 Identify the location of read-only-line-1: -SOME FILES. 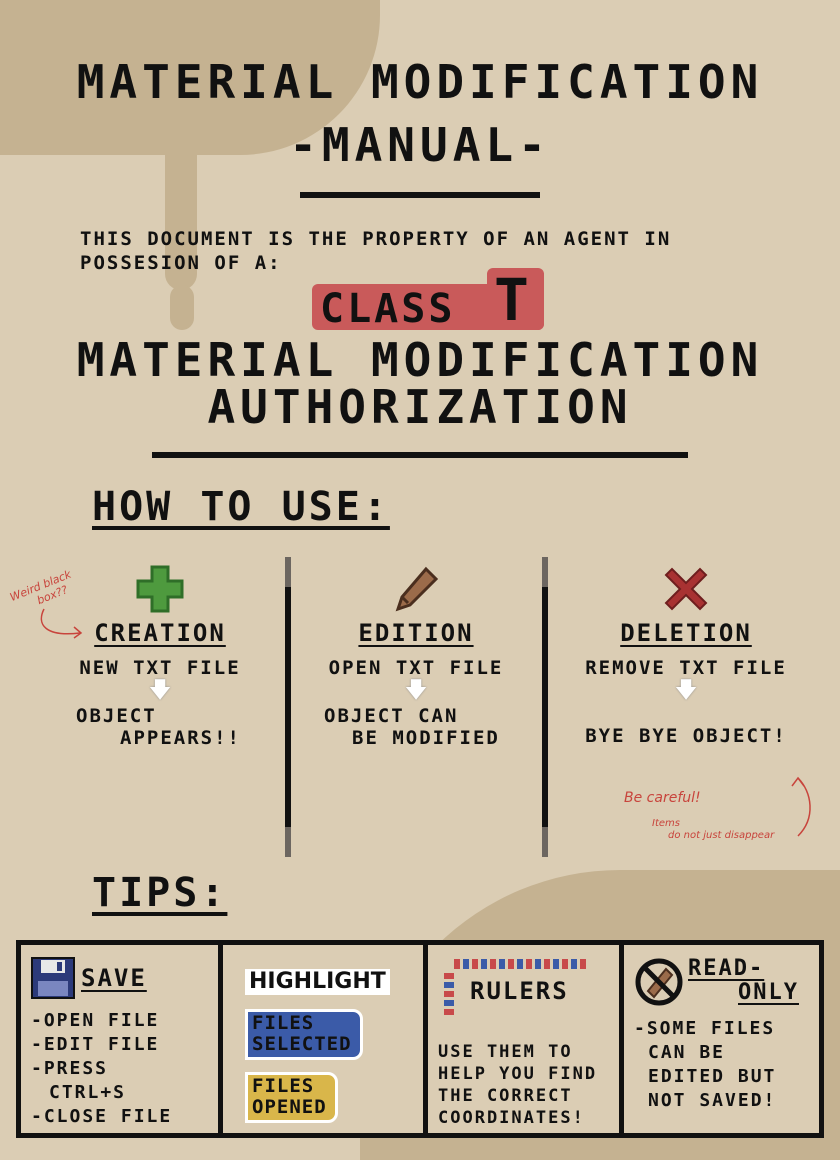
(705, 1028).